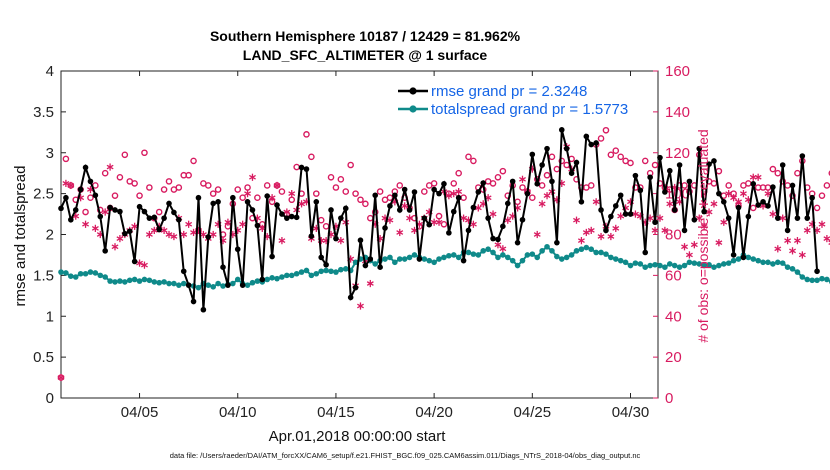 Image resolution: width=830 pixels, height=470 pixels. What do you see at coordinates (673, 235) in the screenshot?
I see `right-tick-label: 80` at bounding box center [673, 235].